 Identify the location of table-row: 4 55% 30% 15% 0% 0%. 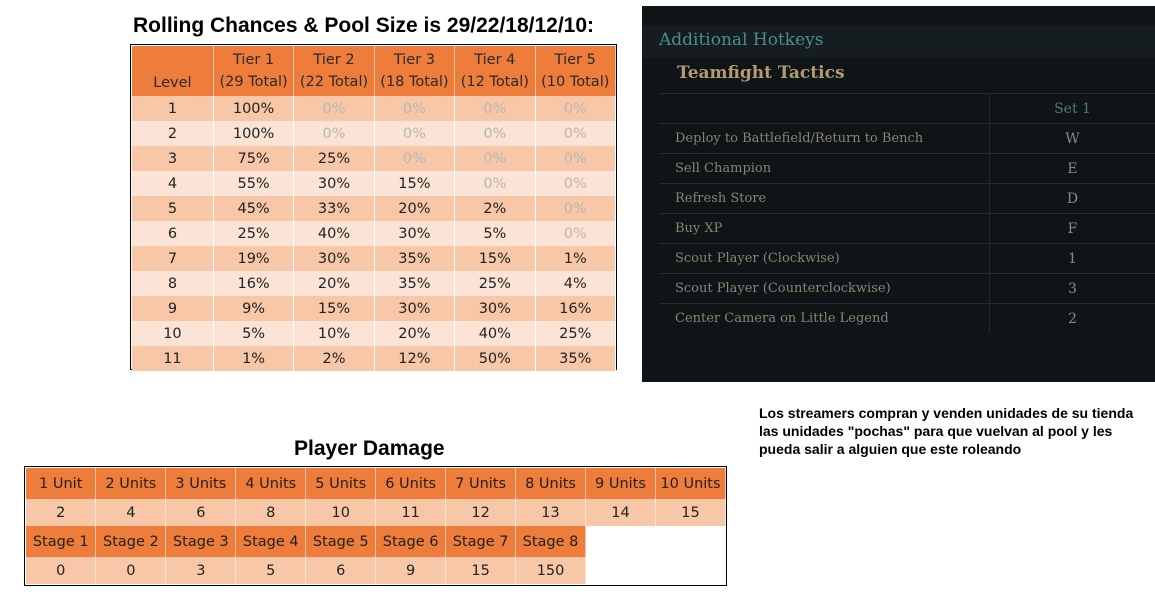
(374, 183).